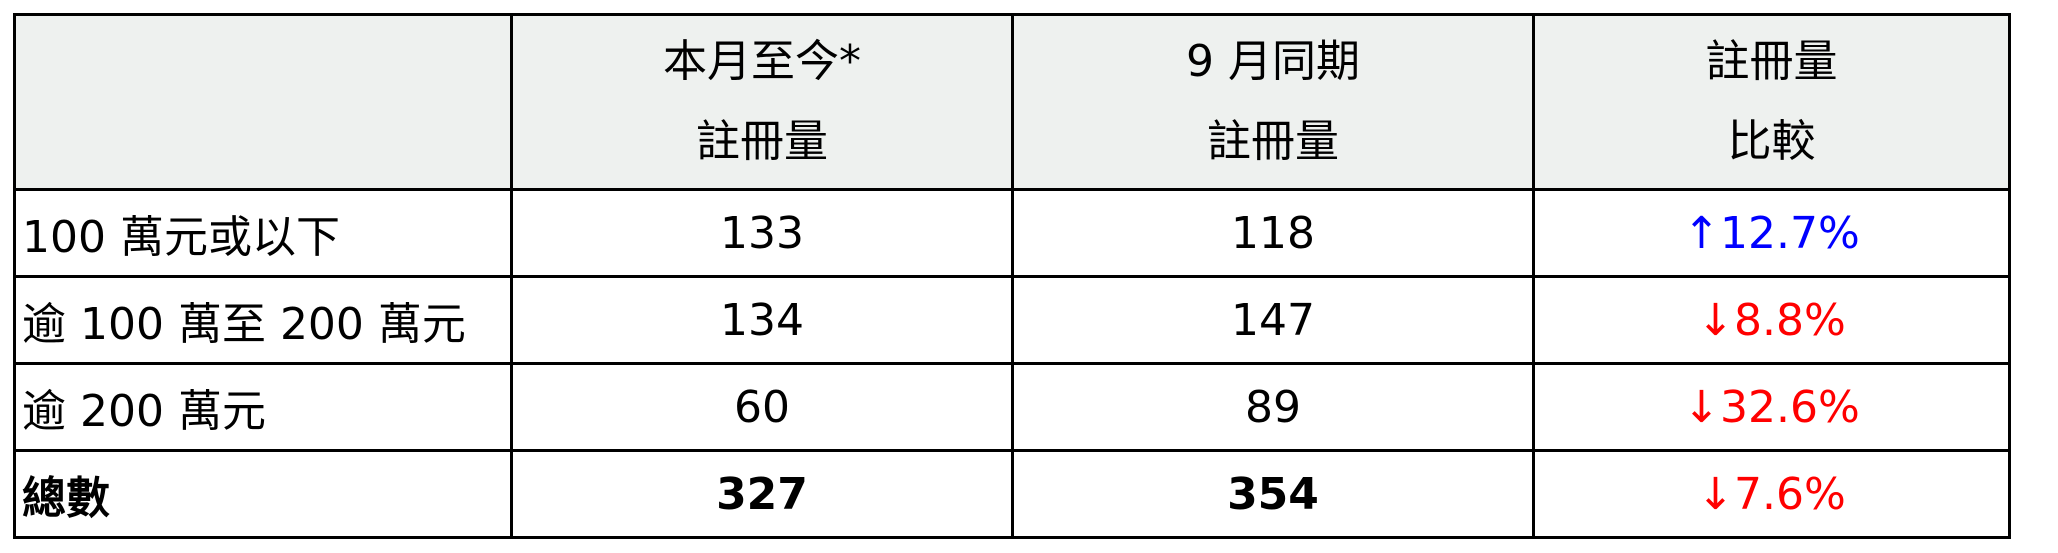 The width and height of the screenshot is (2058, 553). I want to click on row-label: 逾 100 萬至 200 萬元, so click(263, 320).